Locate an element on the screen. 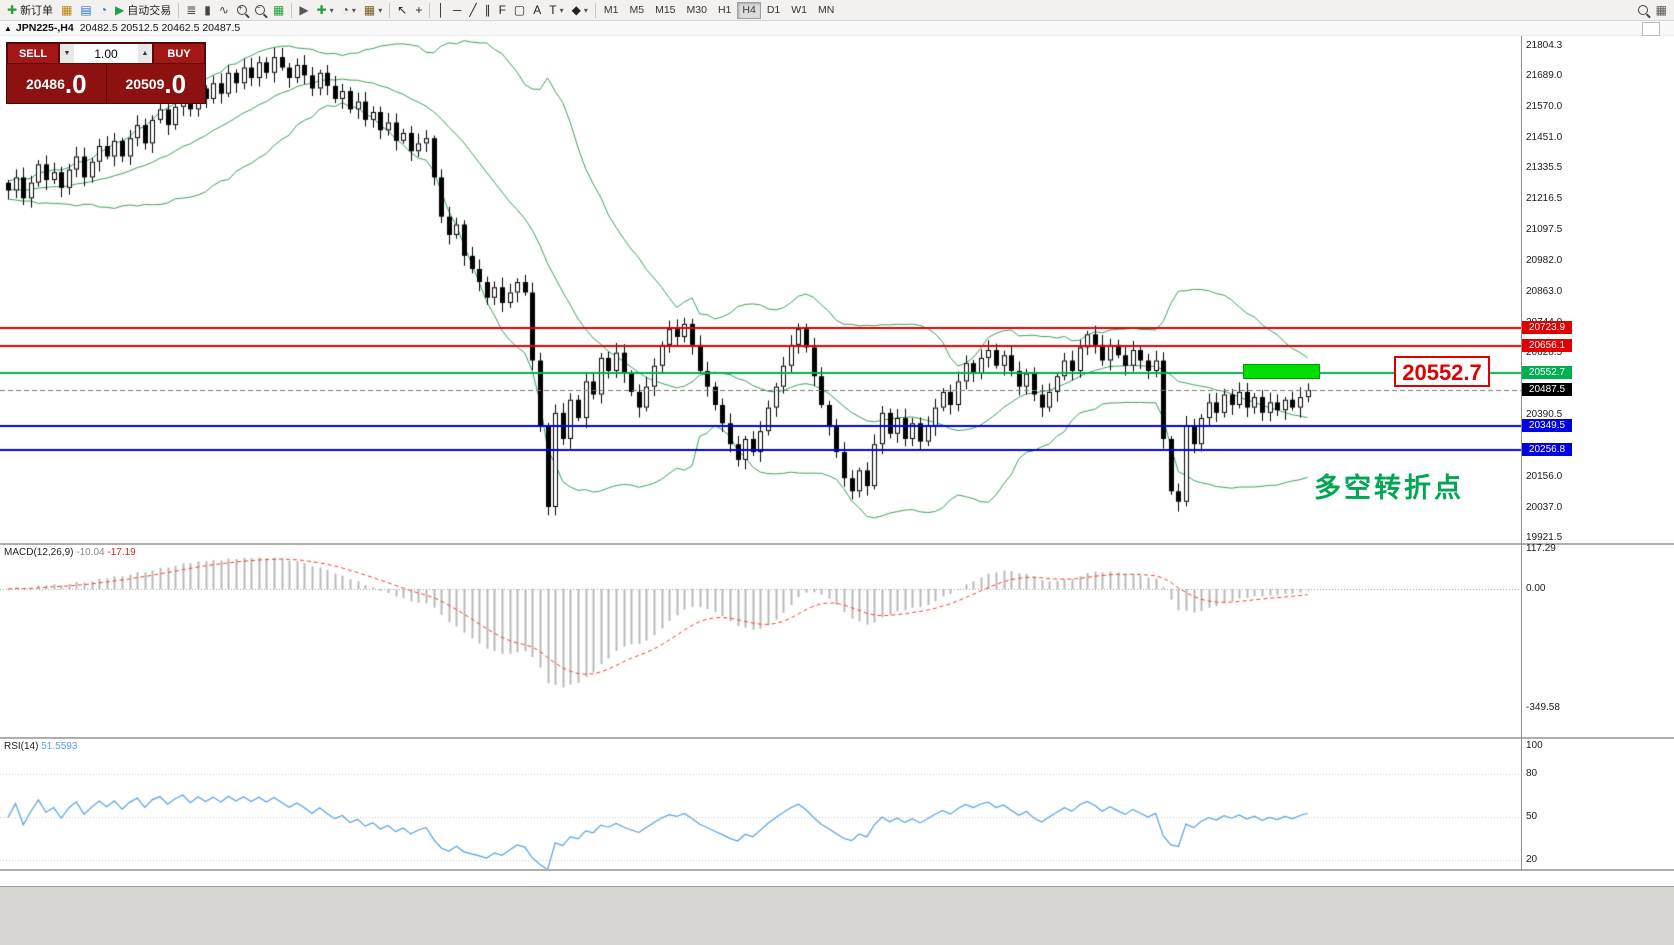 This screenshot has width=1674, height=945. buy-price-frac: .0 is located at coordinates (175, 83).